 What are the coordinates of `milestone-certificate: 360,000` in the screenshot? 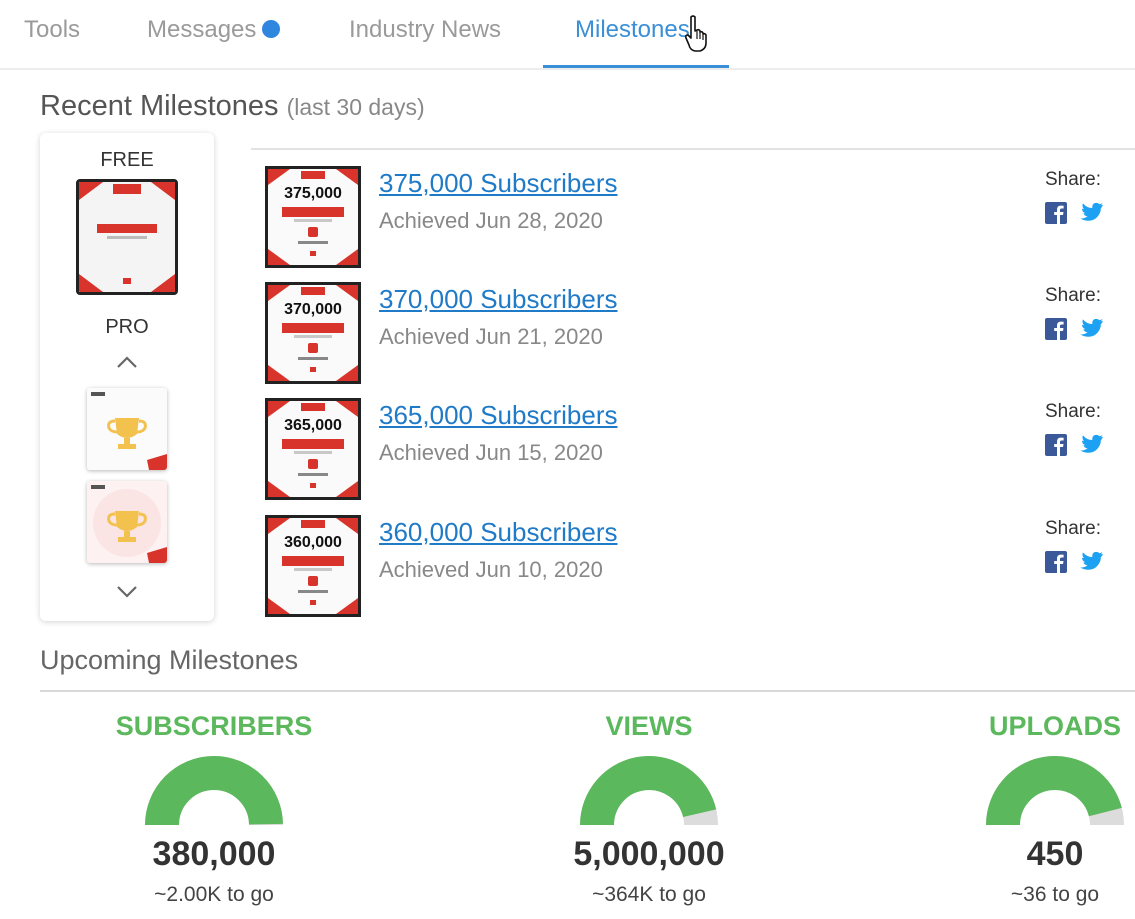 It's located at (313, 566).